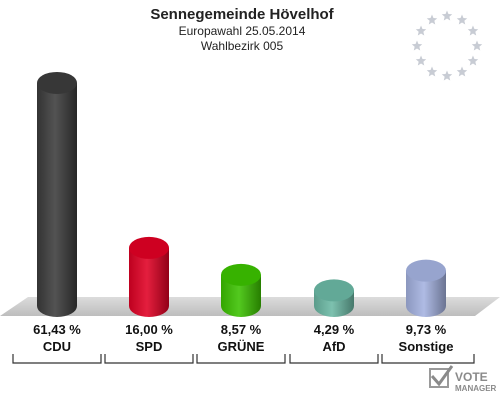 The image size is (500, 400). What do you see at coordinates (242, 31) in the screenshot?
I see `chart-subtitle-election: Europawahl 25.05.2014` at bounding box center [242, 31].